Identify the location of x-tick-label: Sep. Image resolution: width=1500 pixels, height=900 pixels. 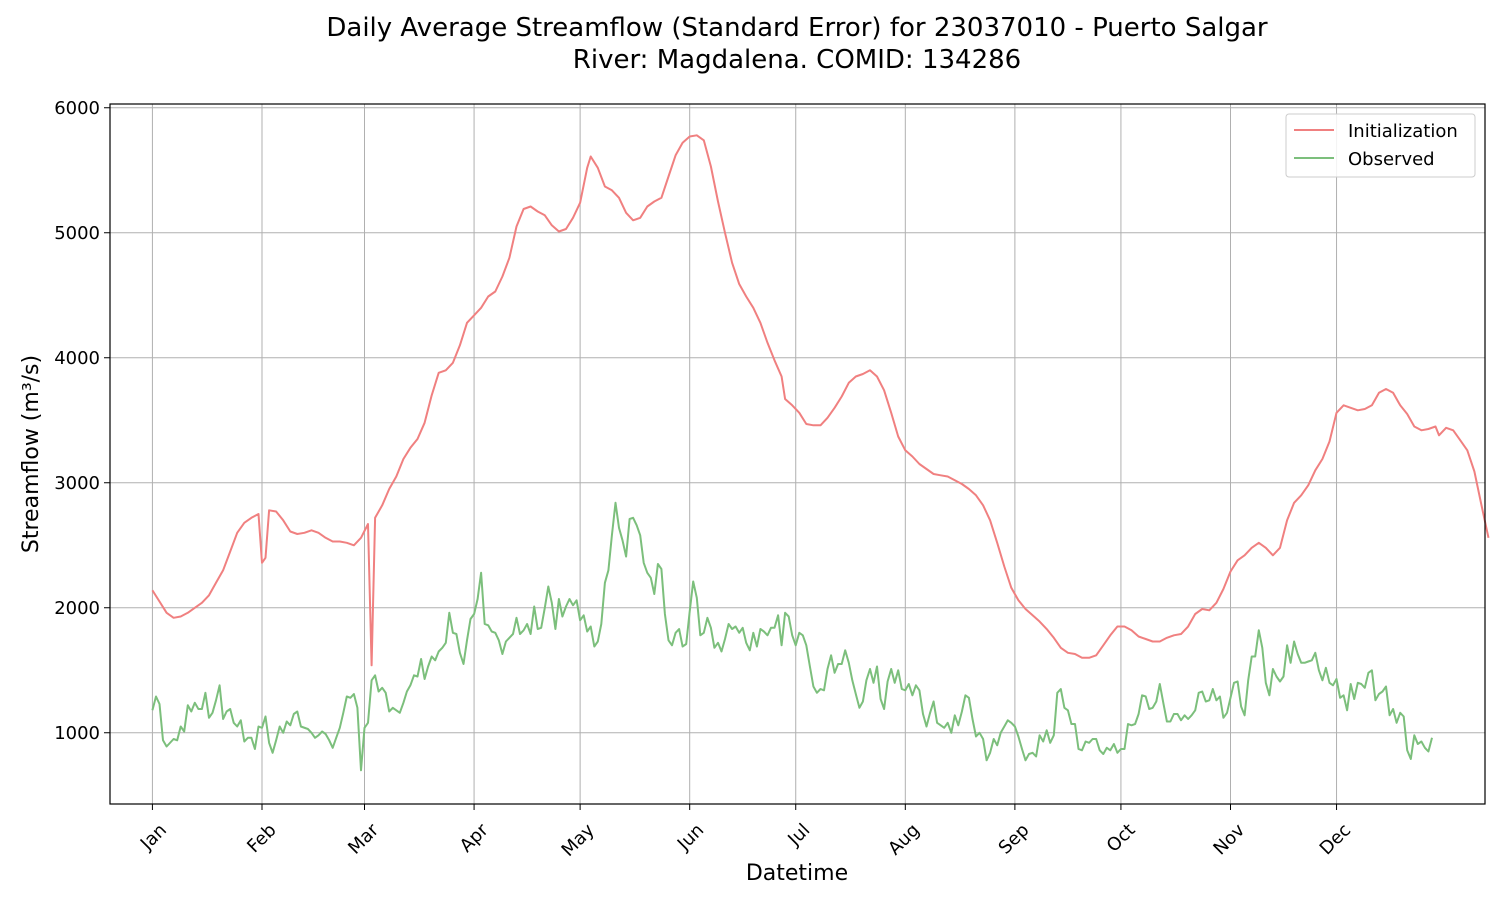
(1014, 839).